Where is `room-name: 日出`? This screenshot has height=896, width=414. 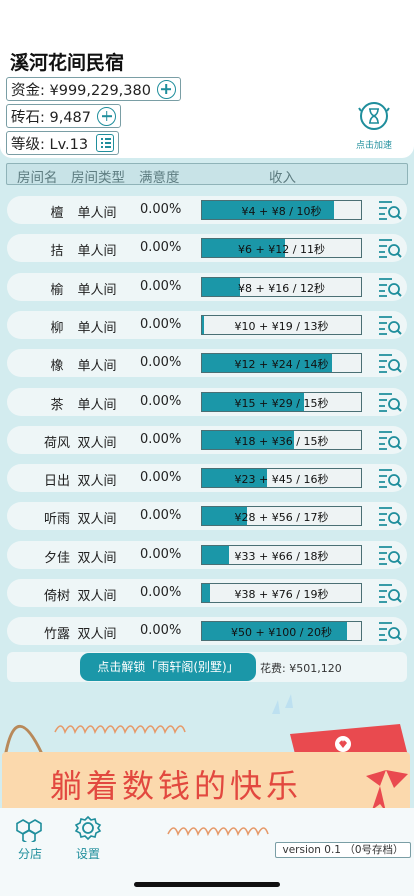 room-name: 日出 is located at coordinates (56, 482).